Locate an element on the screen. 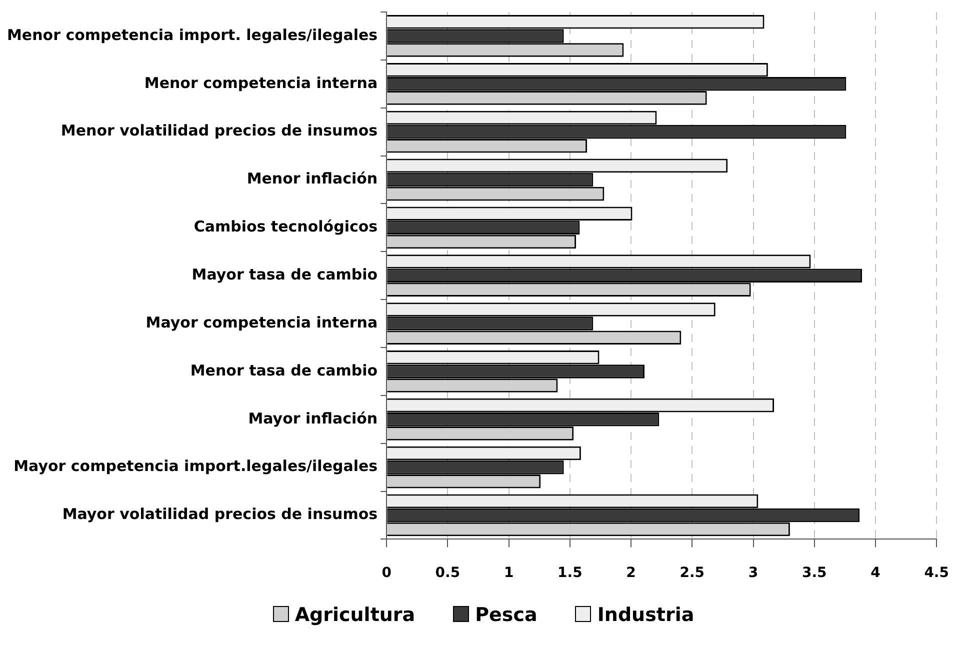 This screenshot has height=648, width=967. y-tick-label: Menor tasa de cambio is located at coordinates (284, 370).